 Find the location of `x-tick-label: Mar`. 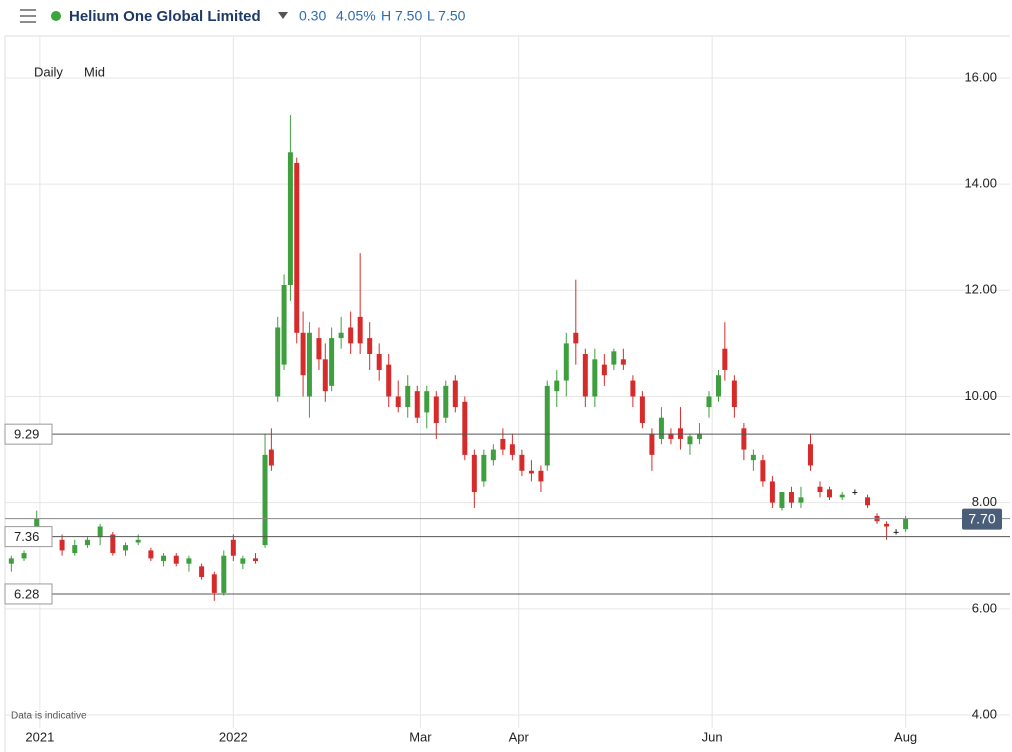

x-tick-label: Mar is located at coordinates (420, 736).